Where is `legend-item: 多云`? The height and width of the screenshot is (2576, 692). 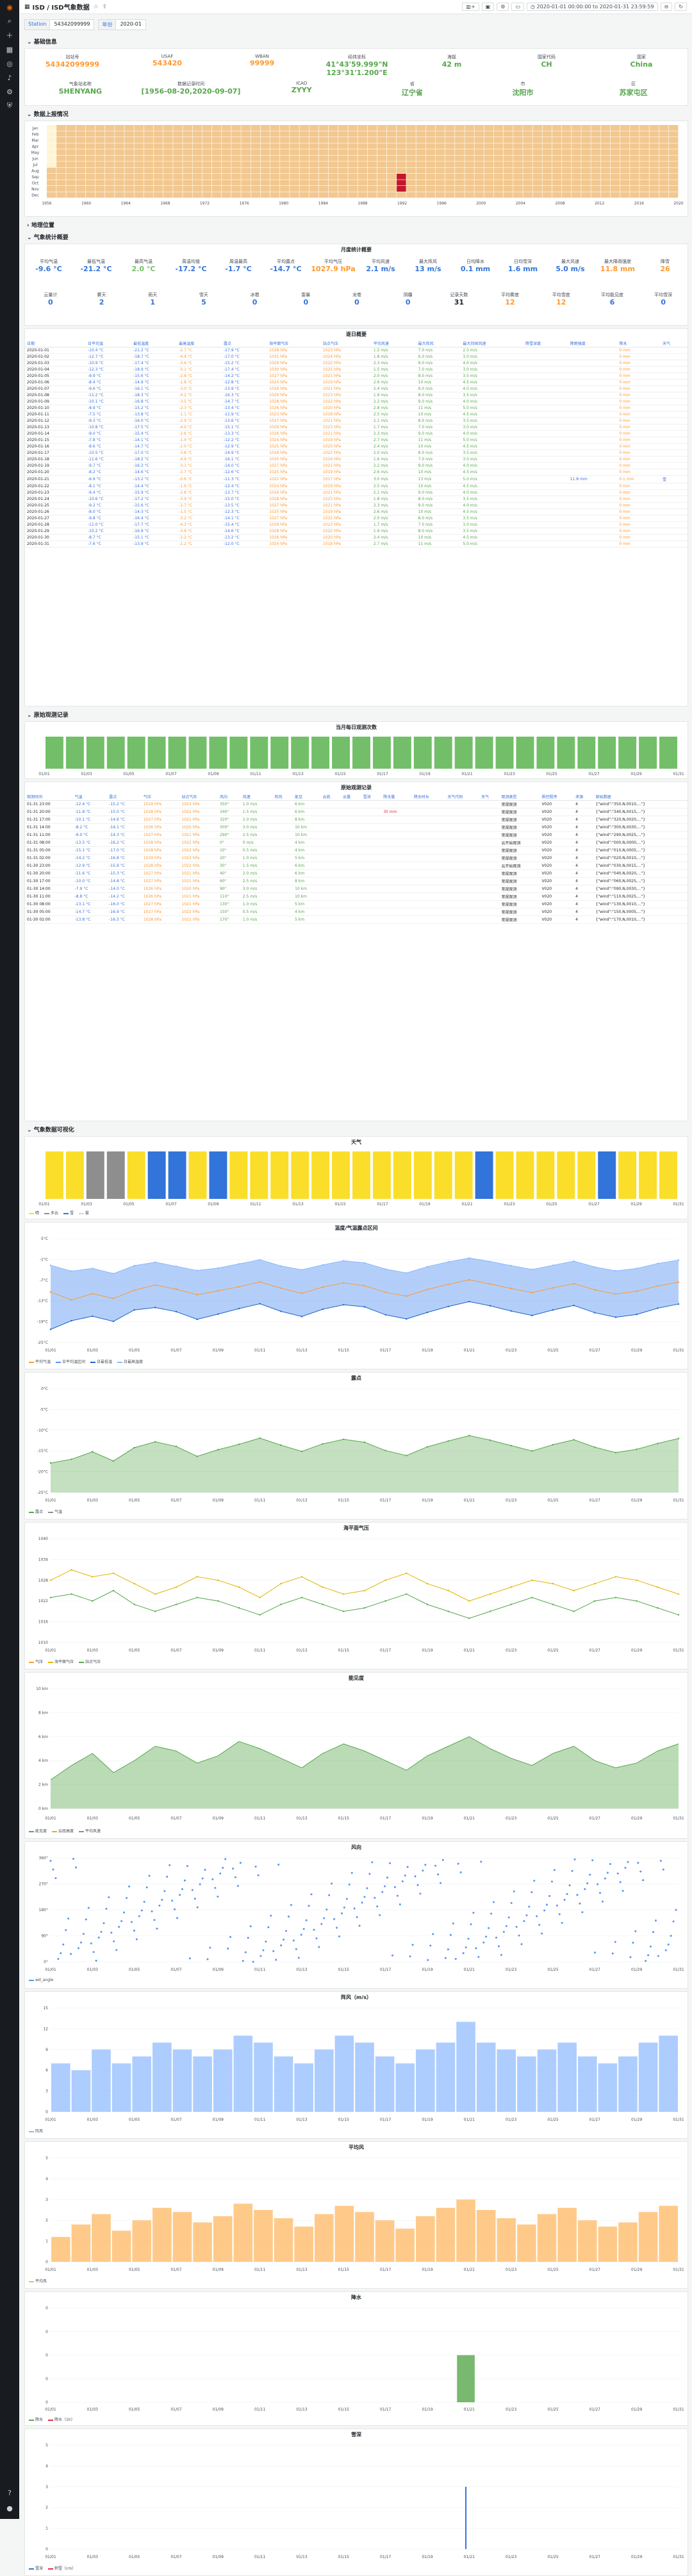 legend-item: 多云 is located at coordinates (51, 1213).